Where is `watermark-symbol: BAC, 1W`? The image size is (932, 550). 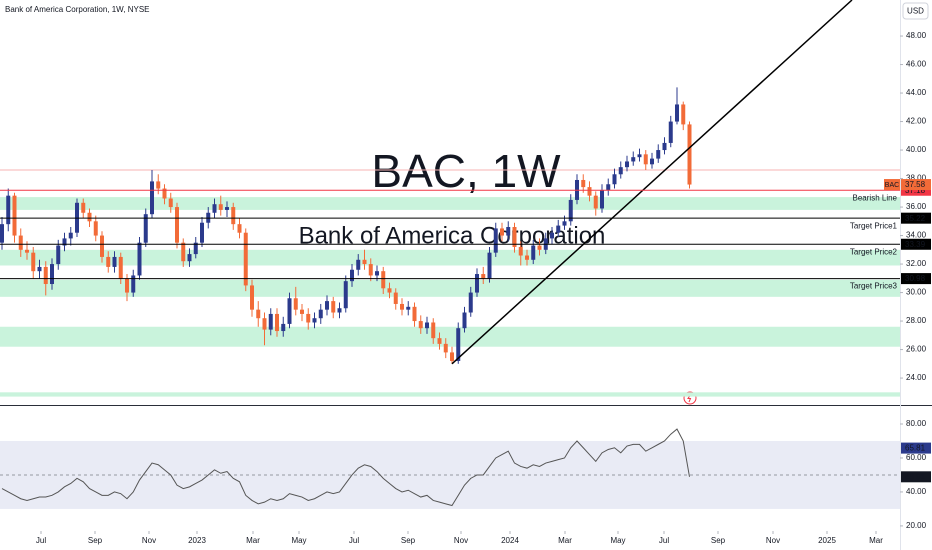
watermark-symbol: BAC, 1W is located at coordinates (466, 171).